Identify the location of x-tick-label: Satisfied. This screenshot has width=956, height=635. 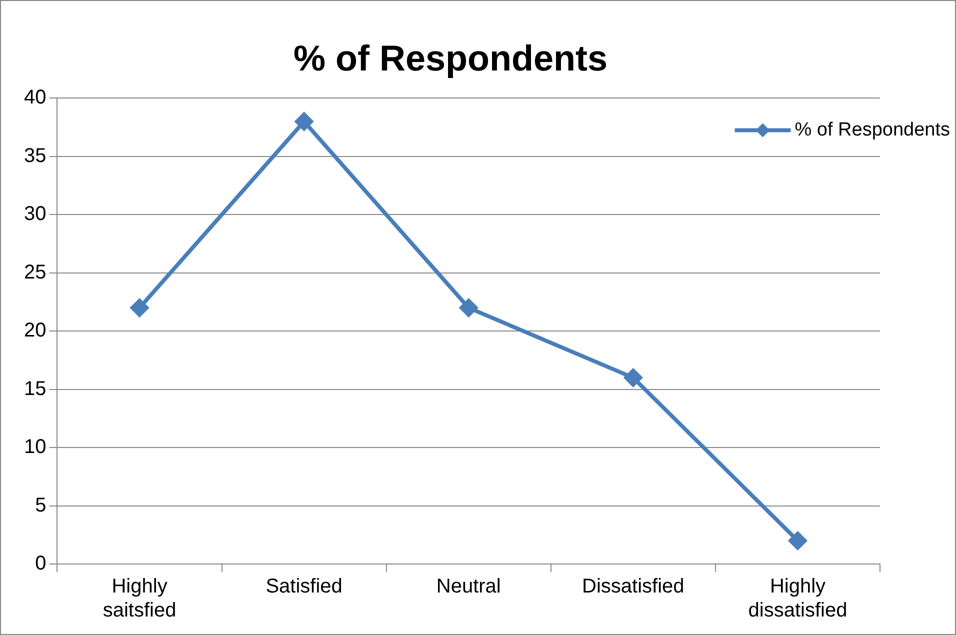
(304, 587).